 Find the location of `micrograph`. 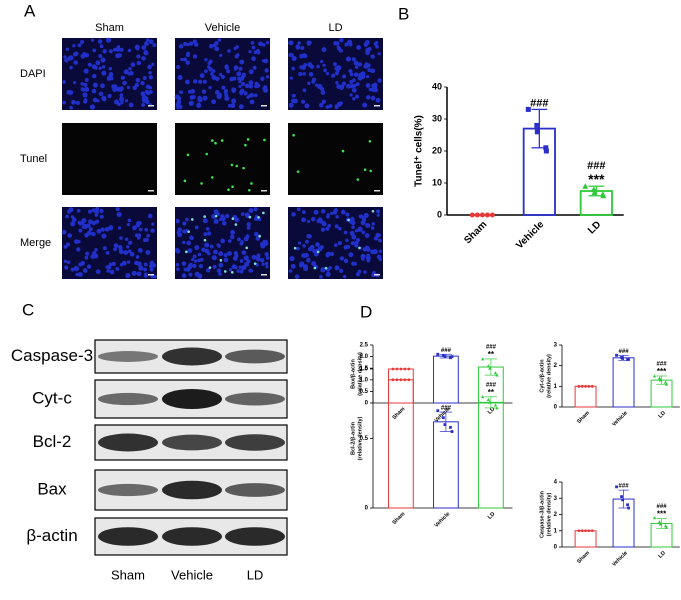

micrograph is located at coordinates (109, 73).